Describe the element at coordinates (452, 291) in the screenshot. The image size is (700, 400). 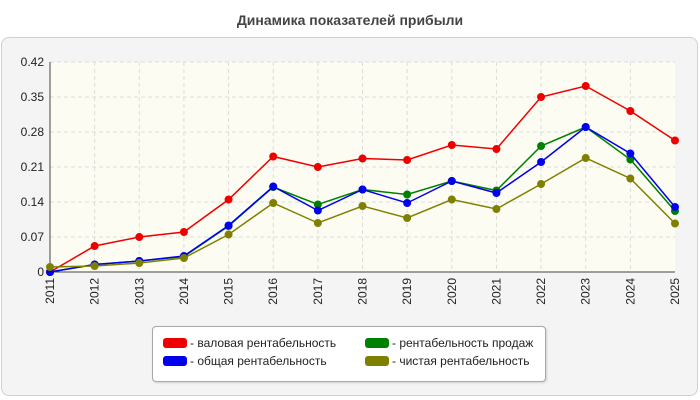
I see `x-tick-label: 2020` at that location.